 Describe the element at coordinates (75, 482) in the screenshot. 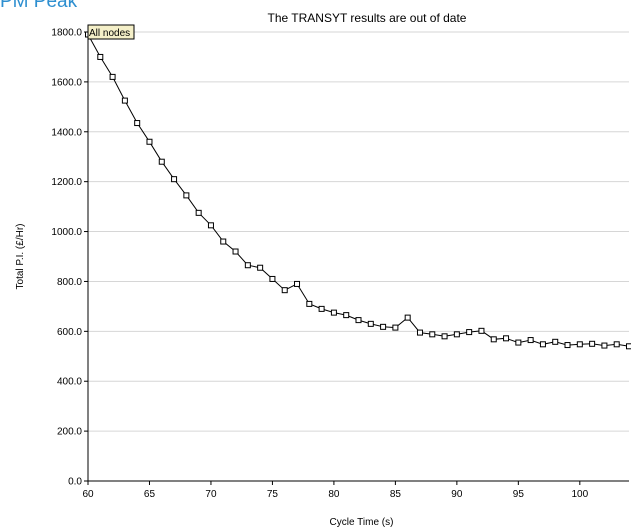

I see `y-tick-label: 0.0` at that location.